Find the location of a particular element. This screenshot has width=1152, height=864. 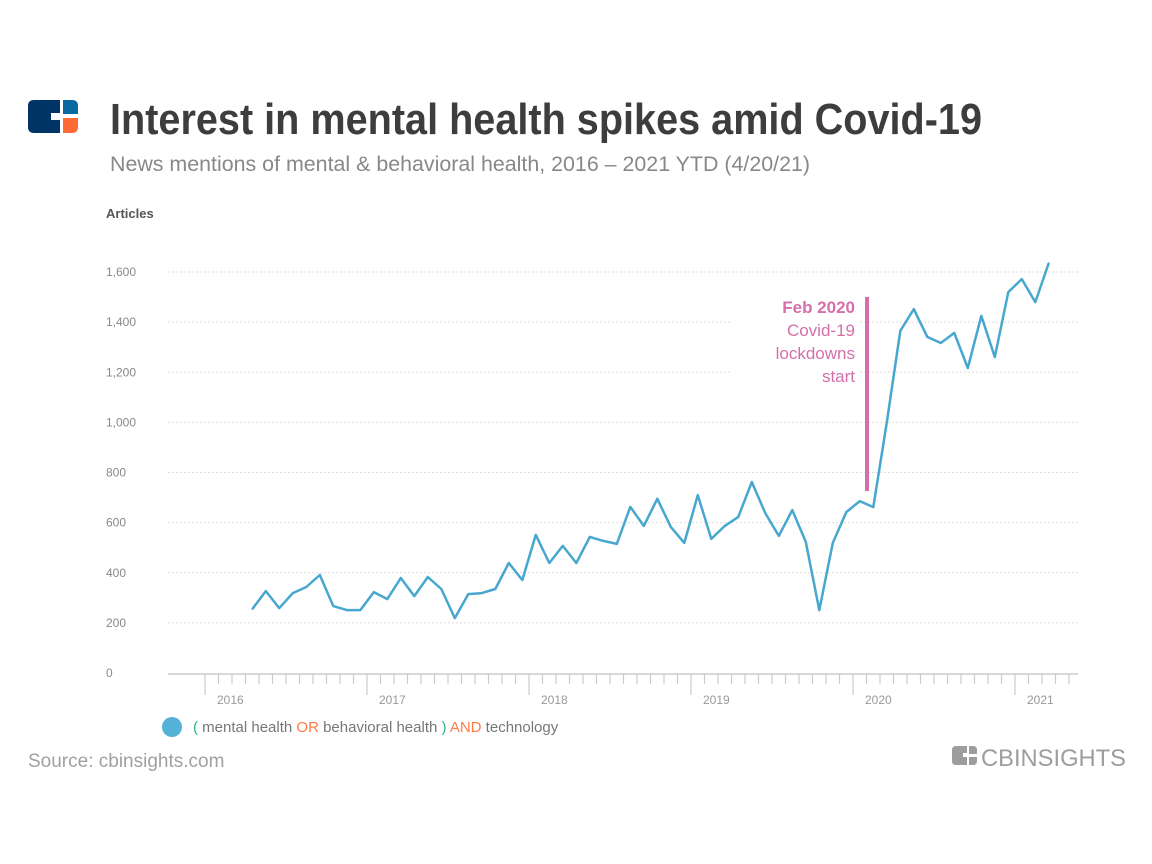

y-tick-label: 0 is located at coordinates (109, 673).